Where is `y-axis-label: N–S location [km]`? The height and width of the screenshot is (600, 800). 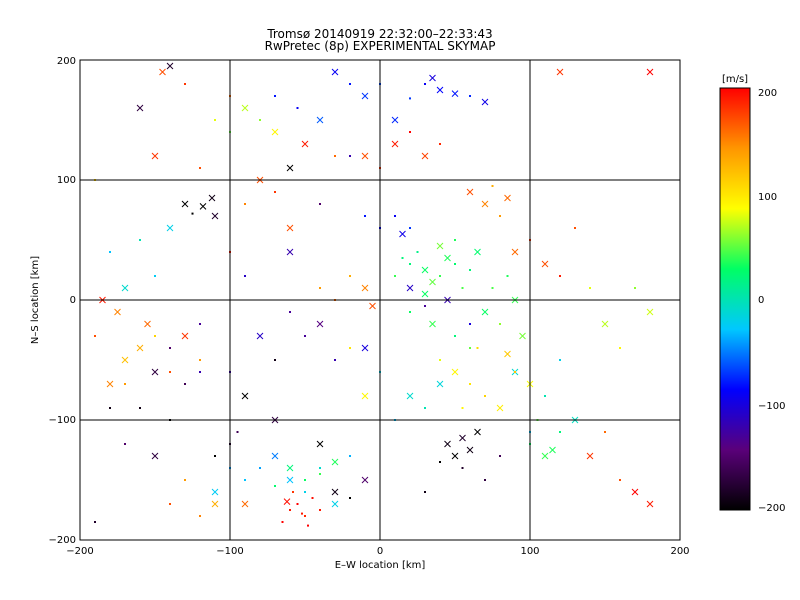 y-axis-label: N–S location [km] is located at coordinates (35, 300).